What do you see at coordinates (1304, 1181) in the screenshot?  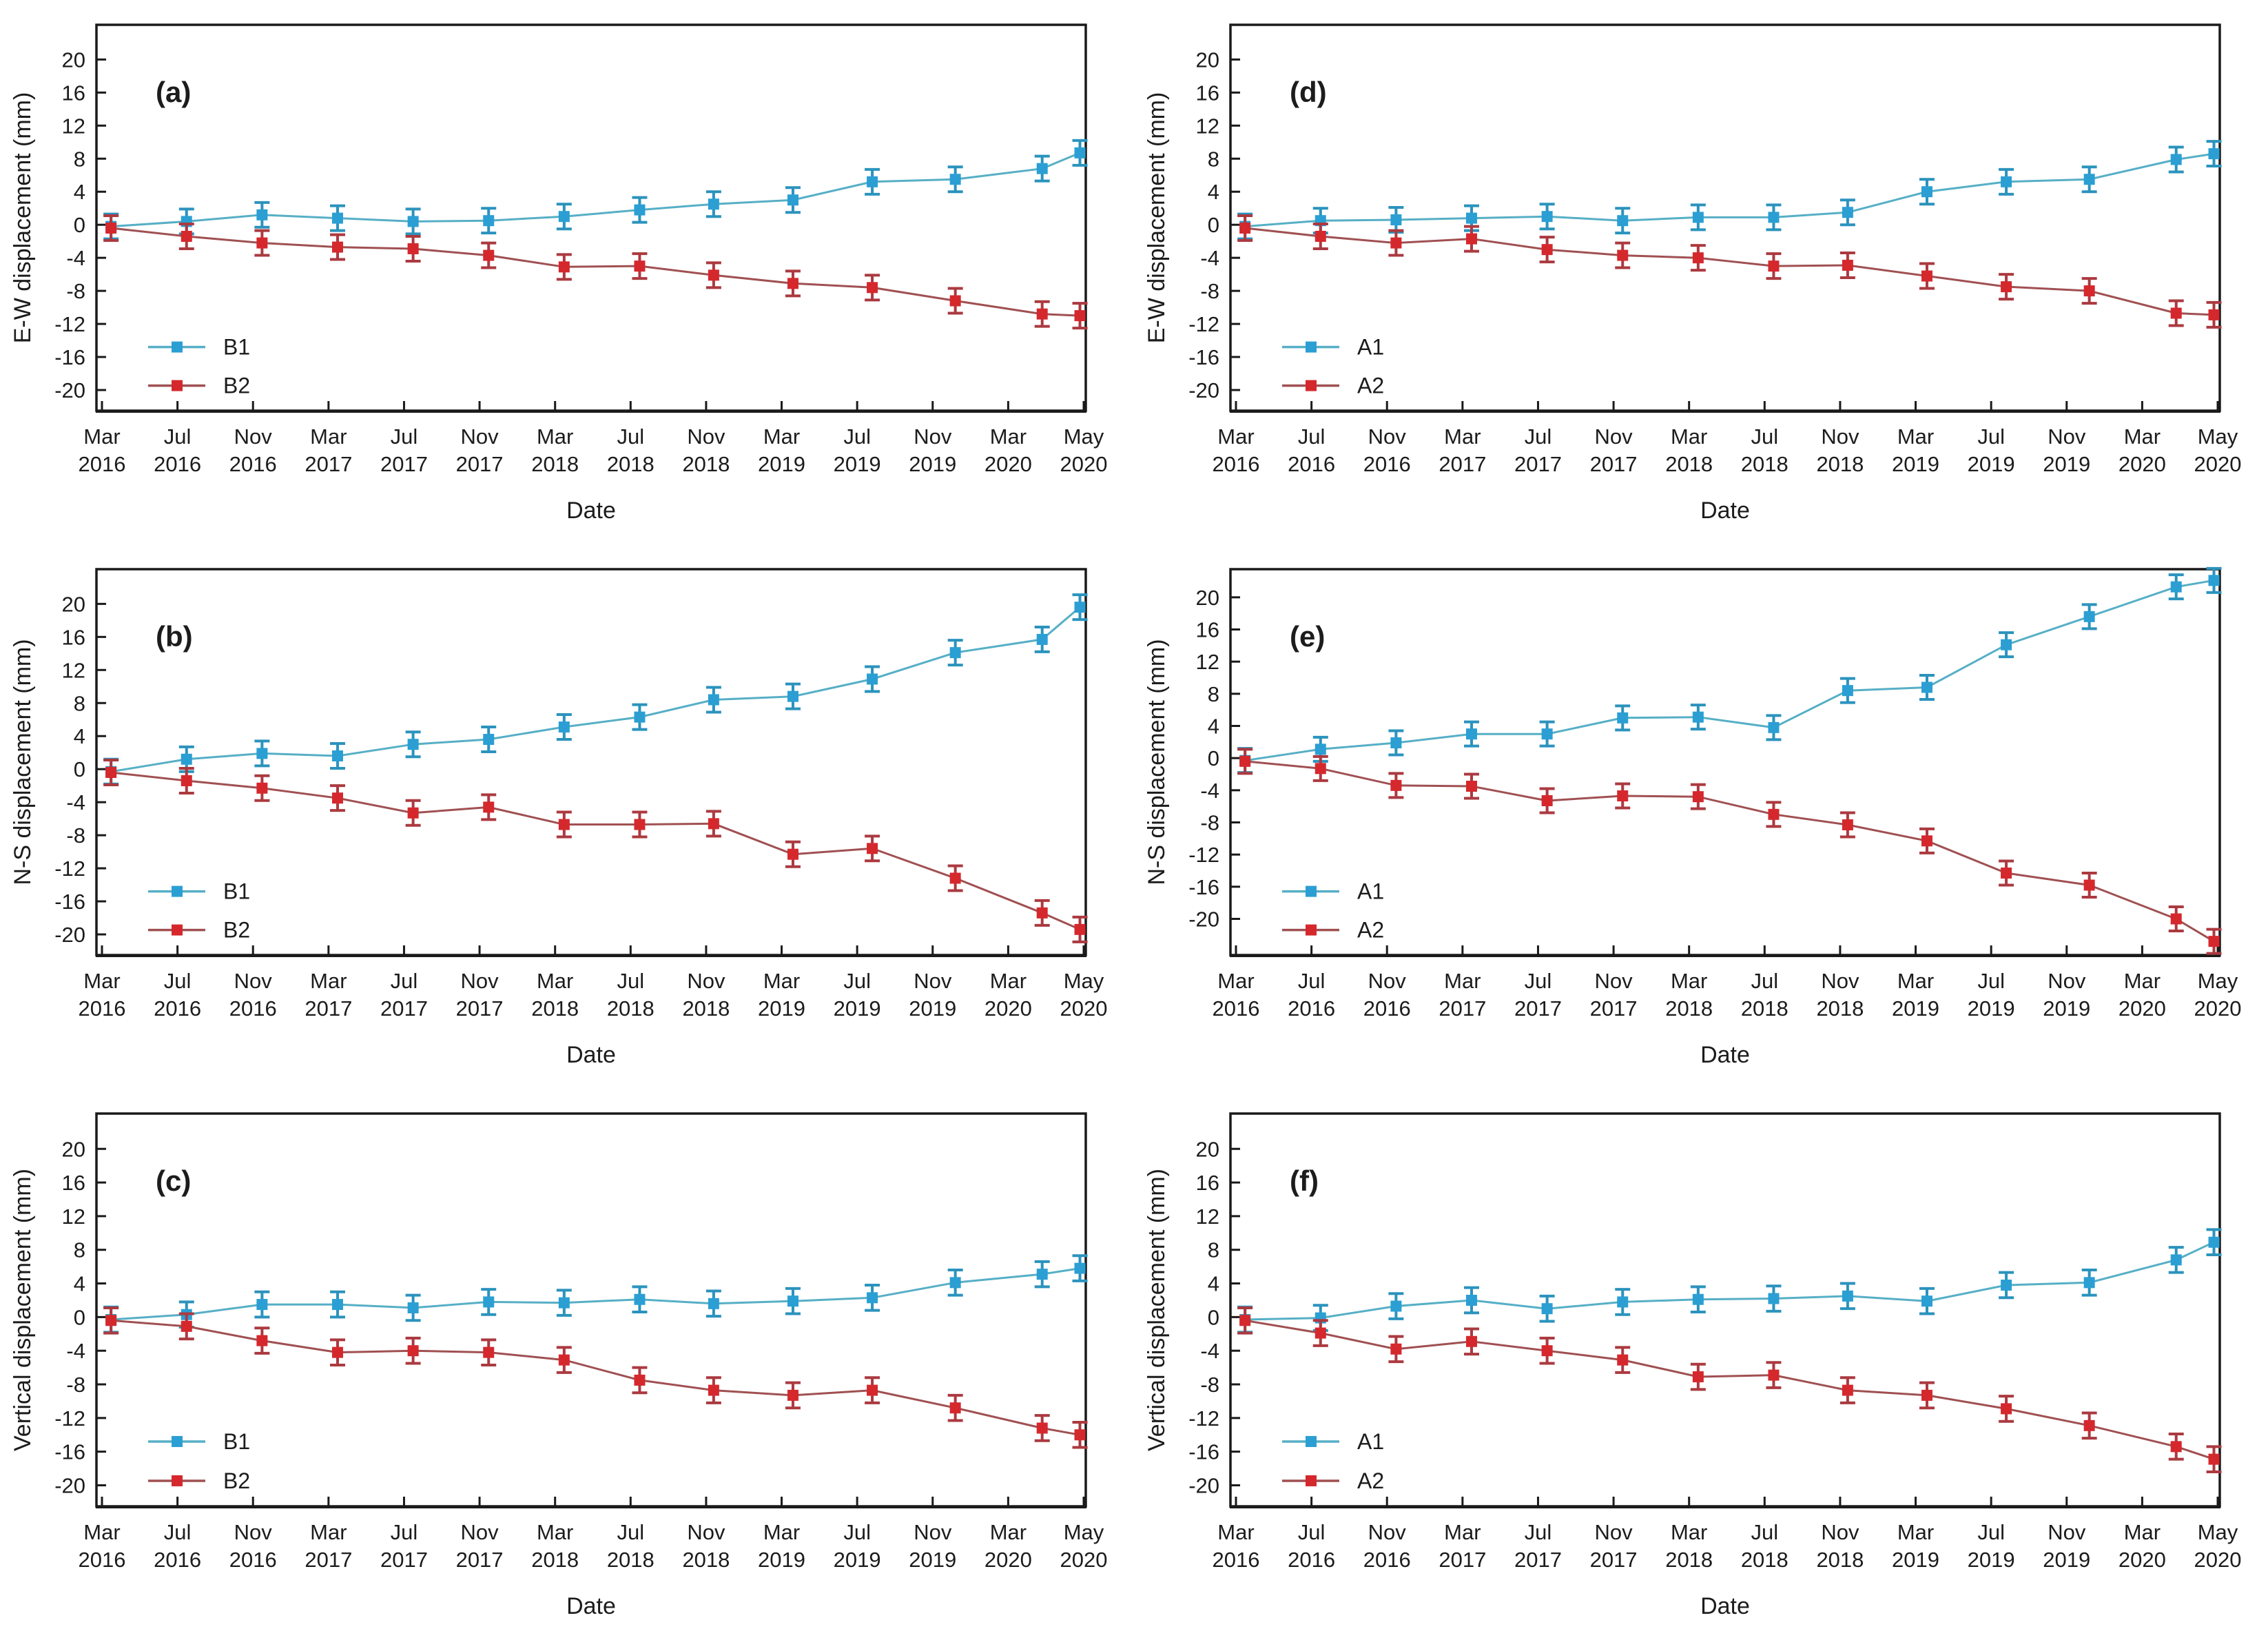 I see `panel-letter: (f)` at bounding box center [1304, 1181].